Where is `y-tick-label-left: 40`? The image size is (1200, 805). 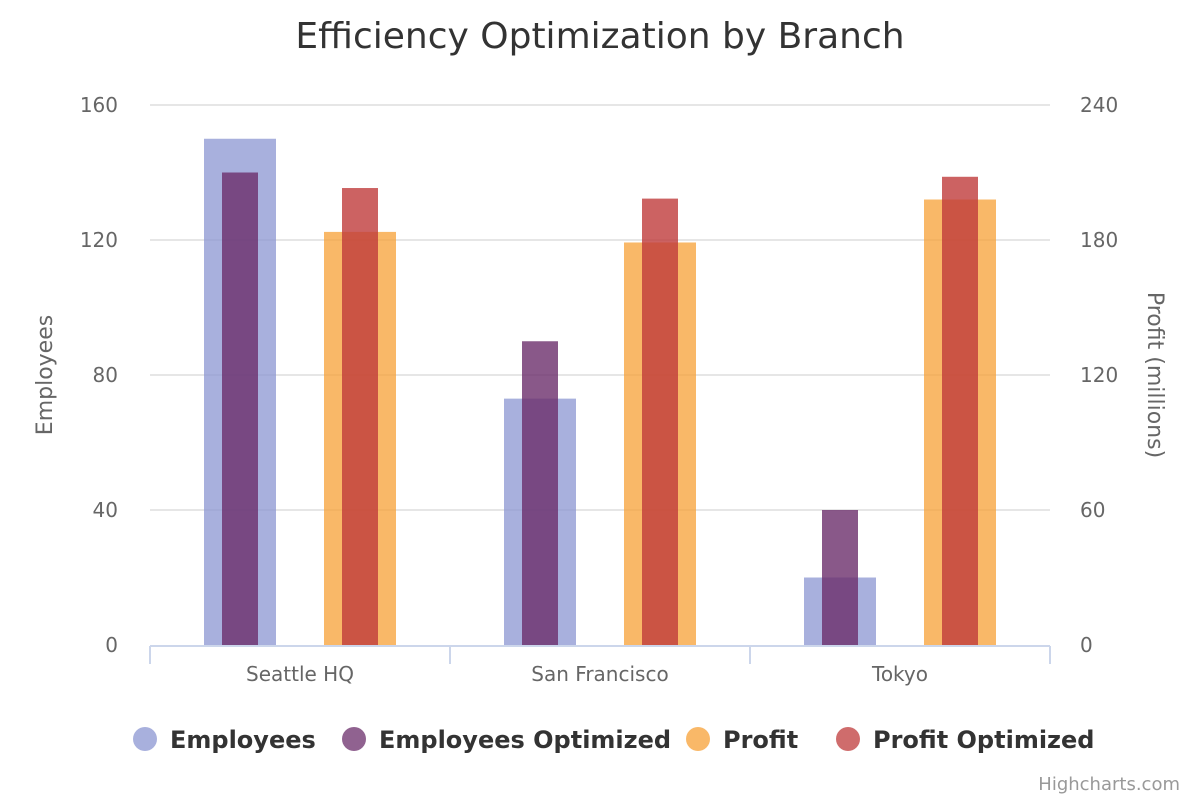 y-tick-label-left: 40 is located at coordinates (105, 510).